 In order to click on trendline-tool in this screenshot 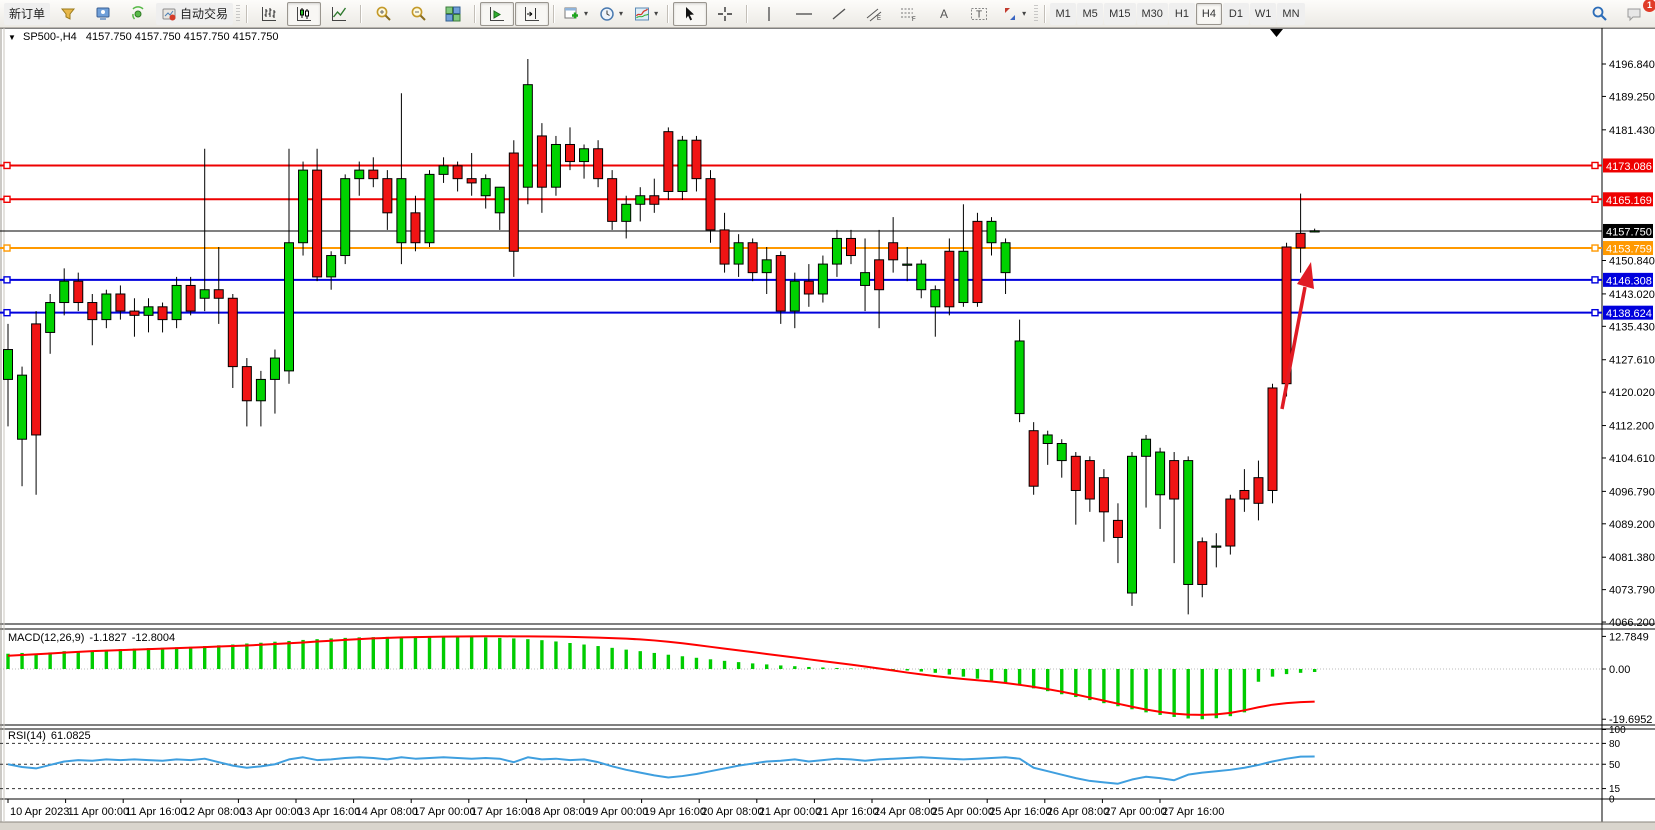, I will do `click(839, 14)`.